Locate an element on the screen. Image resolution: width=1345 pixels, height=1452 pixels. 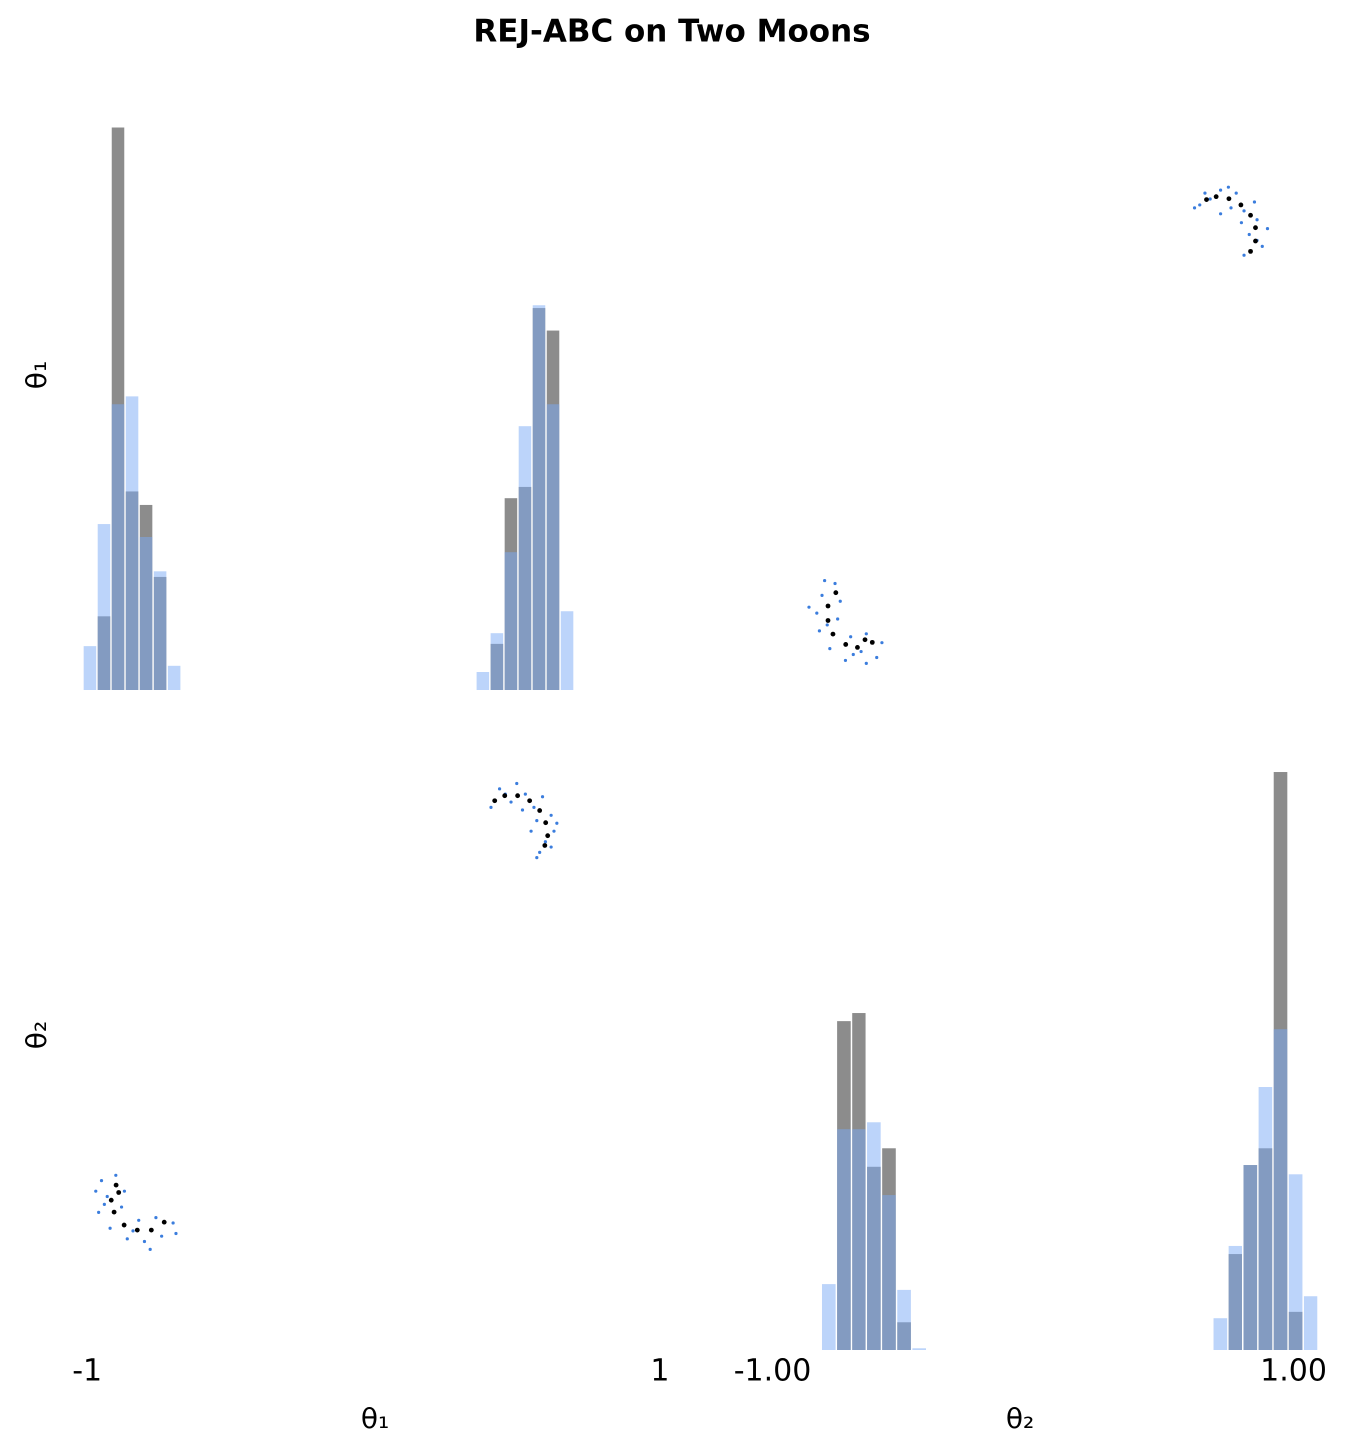
x-tick-label: -1.00 is located at coordinates (773, 1371).